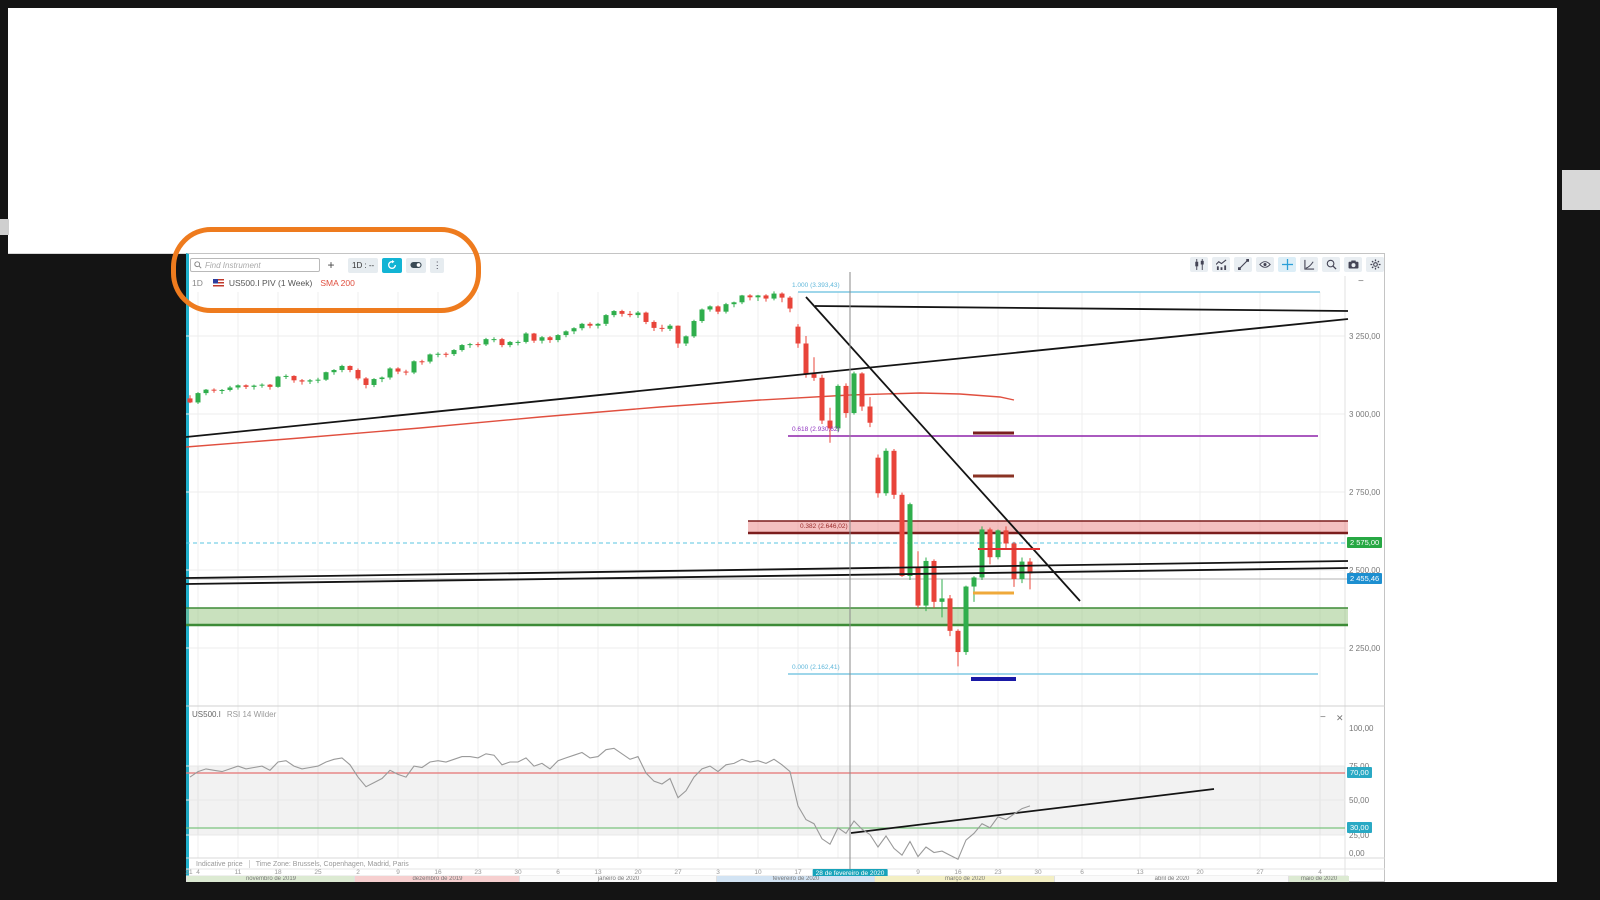 The image size is (1600, 900). What do you see at coordinates (251, 714) in the screenshot?
I see `rsi-indicator-label: RSI 14 Wilder` at bounding box center [251, 714].